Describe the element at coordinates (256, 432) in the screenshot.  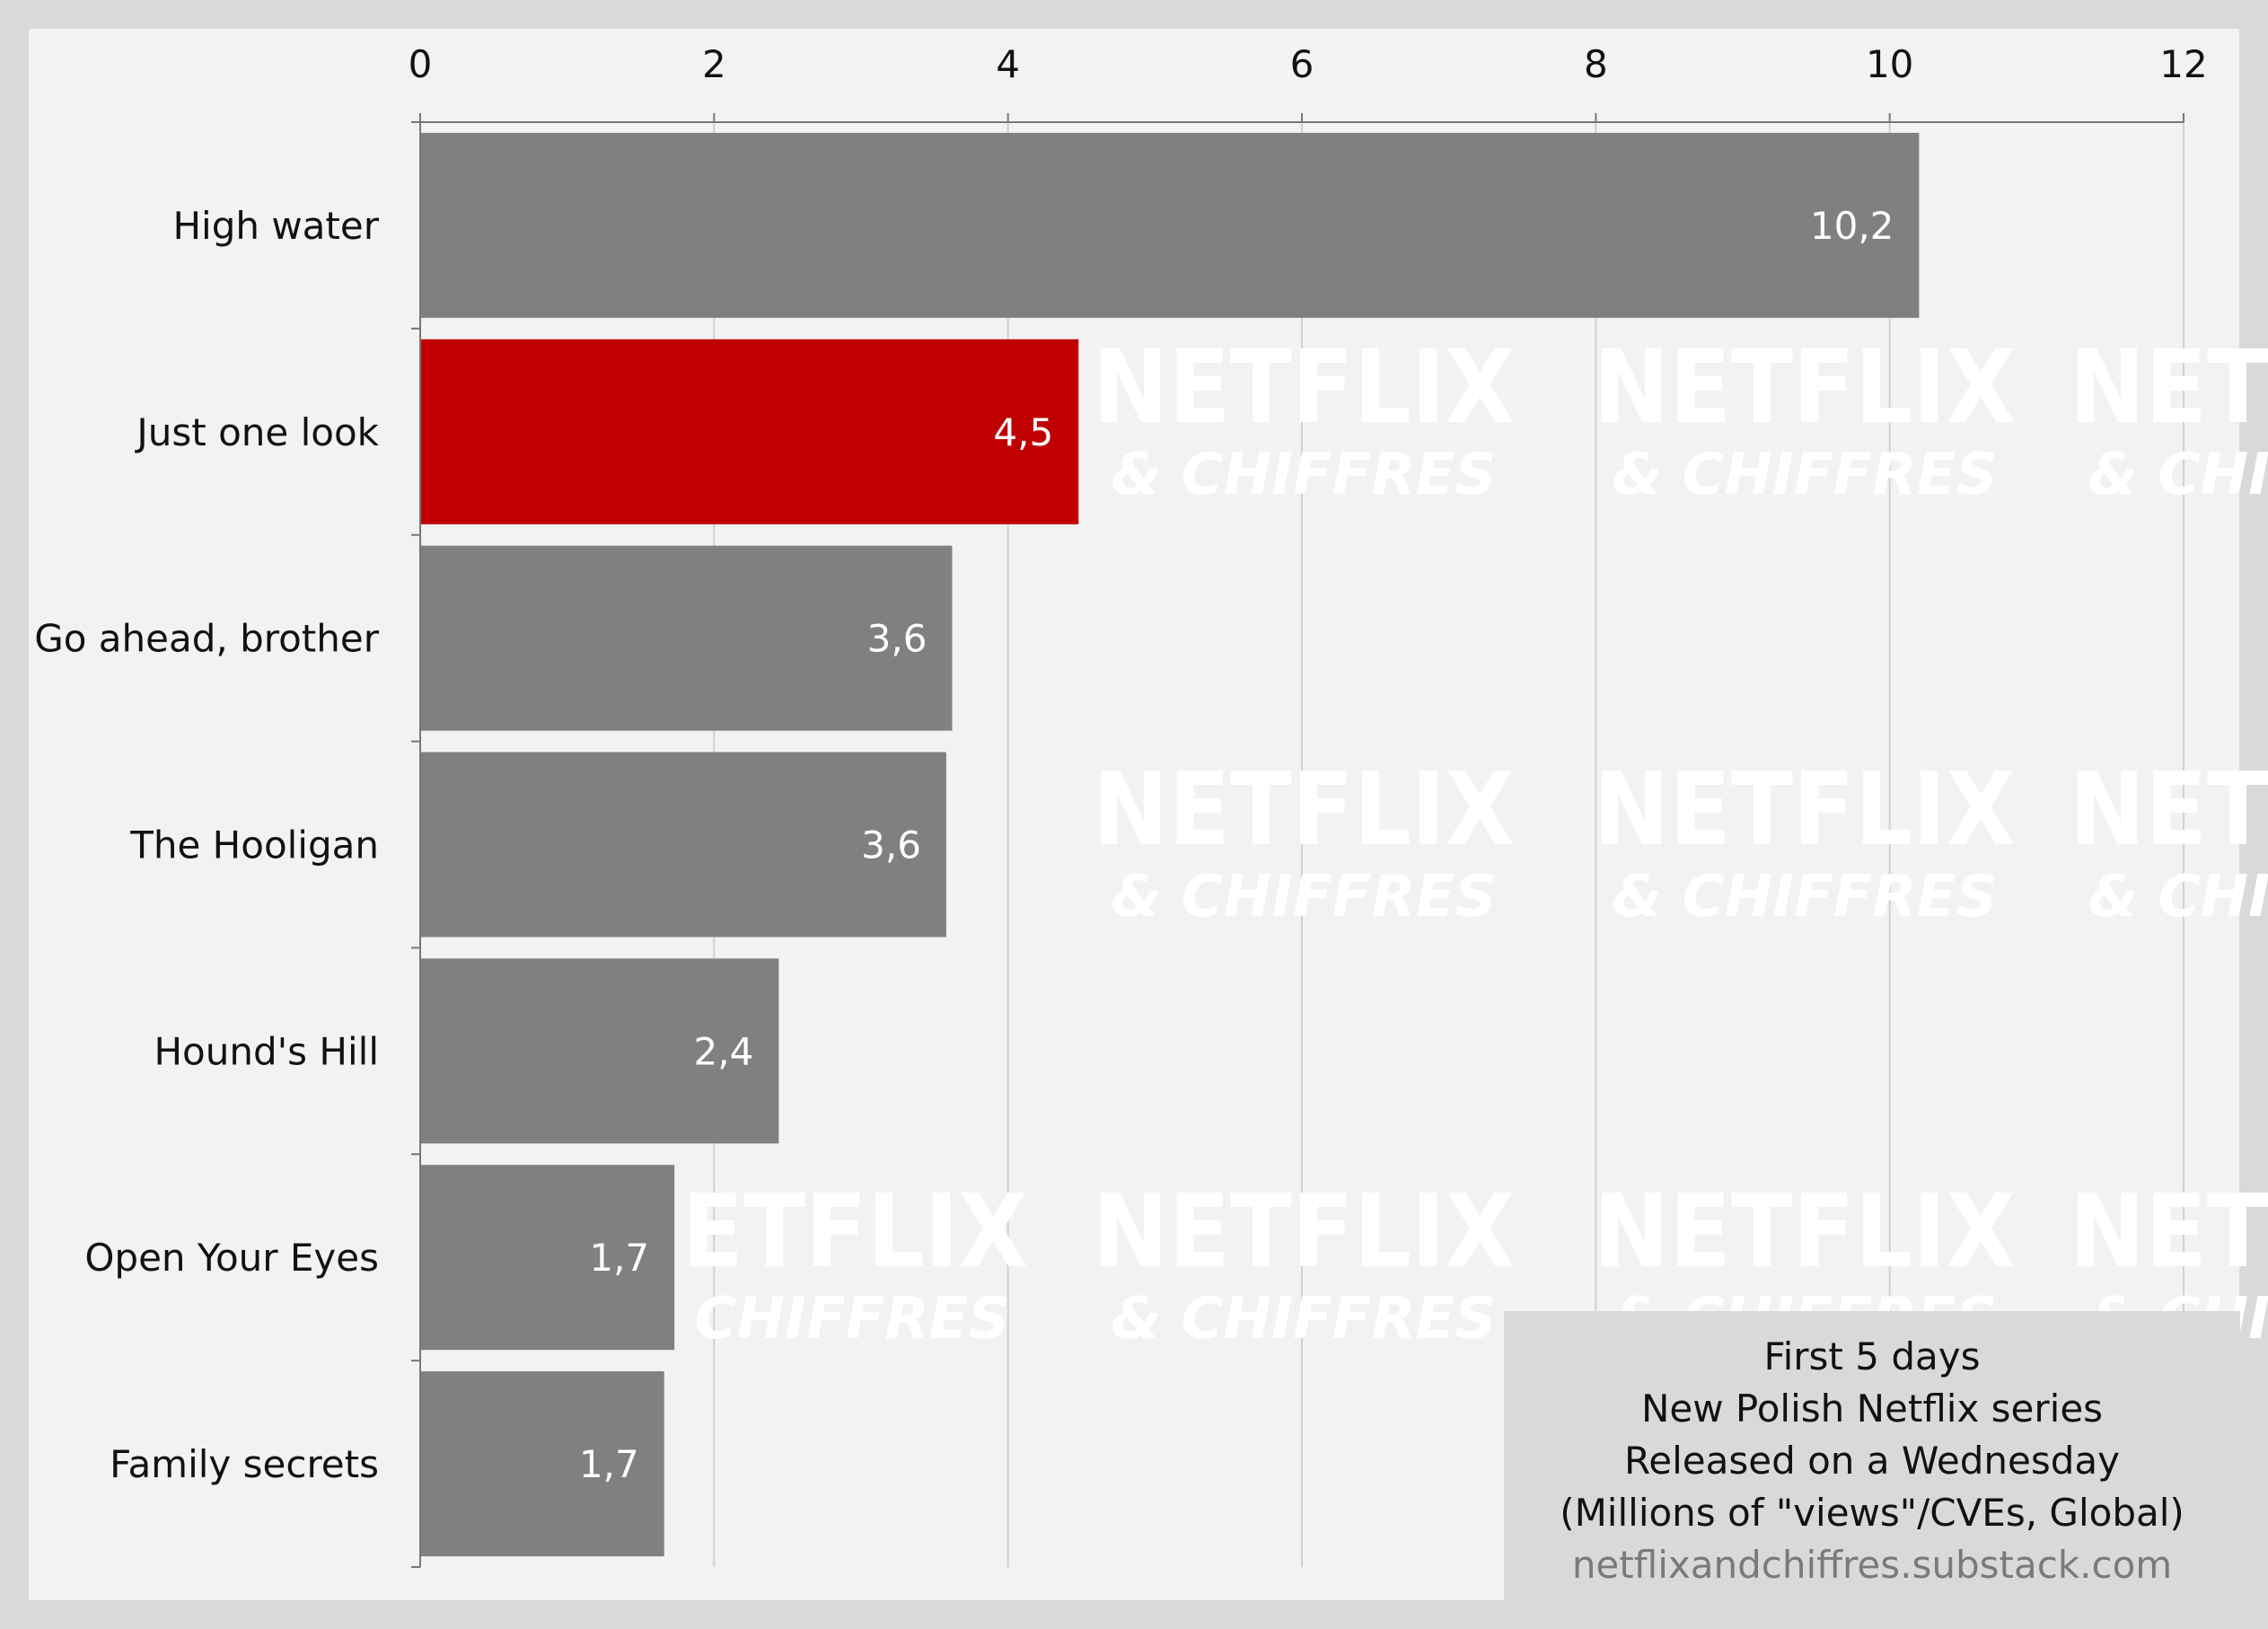
I see `category-label: Just one look` at that location.